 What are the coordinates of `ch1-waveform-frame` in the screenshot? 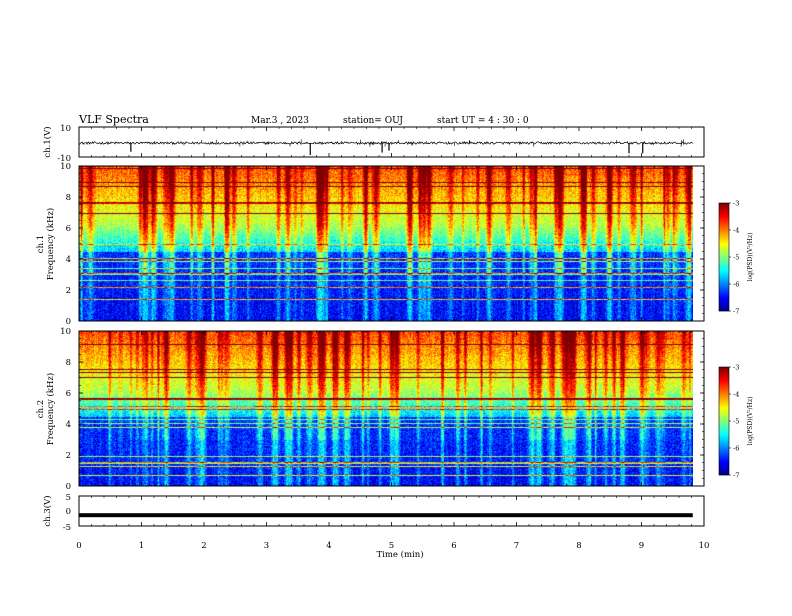 It's located at (391, 142).